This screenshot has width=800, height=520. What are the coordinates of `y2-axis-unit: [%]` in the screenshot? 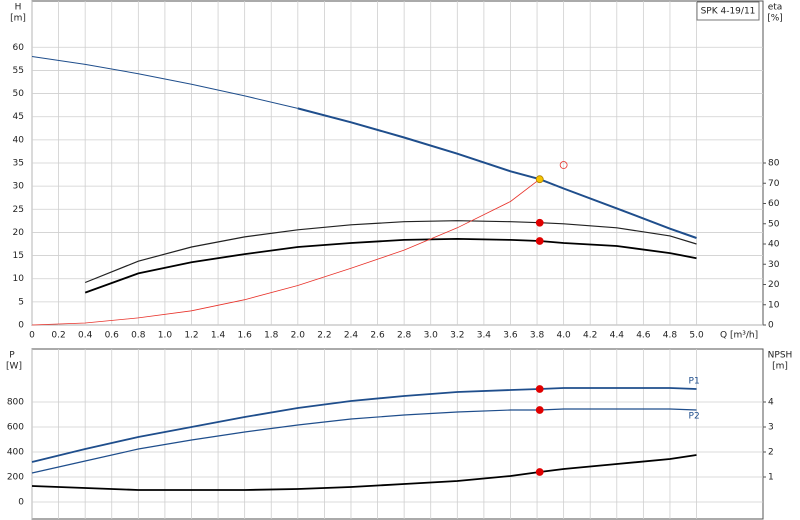 It's located at (775, 19).